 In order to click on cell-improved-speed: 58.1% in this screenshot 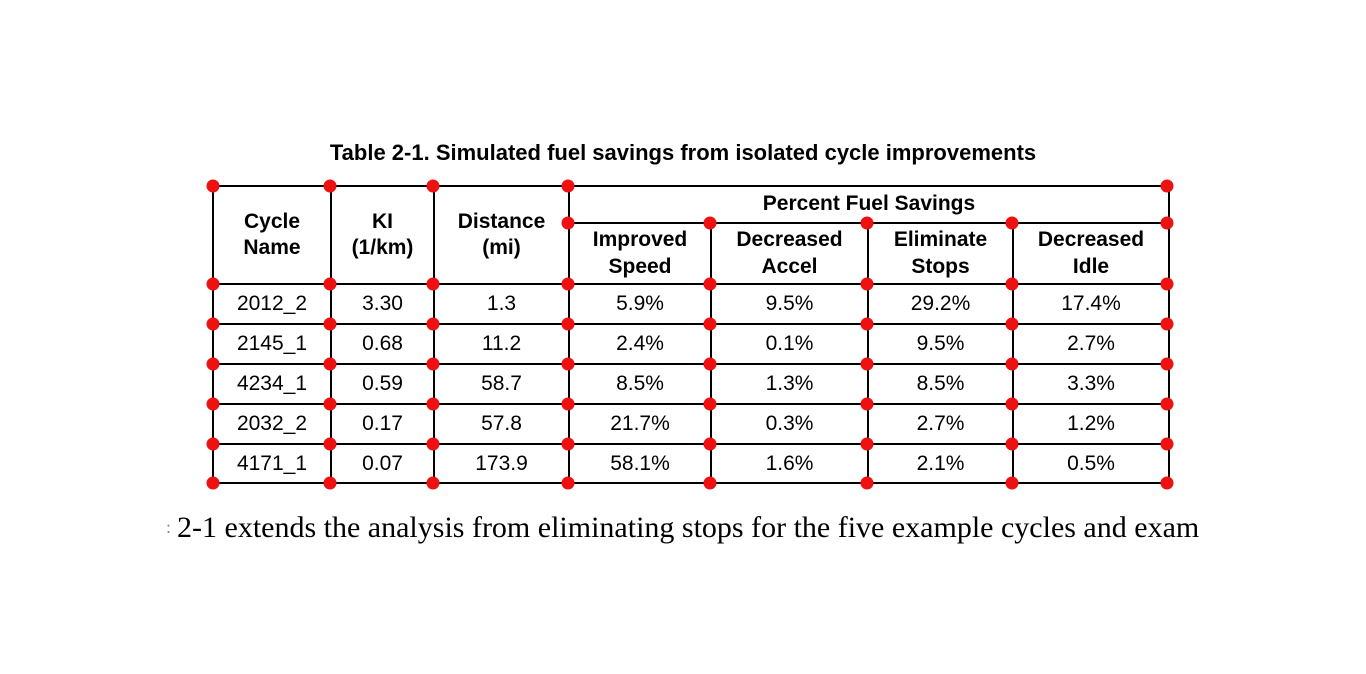, I will do `click(640, 463)`.